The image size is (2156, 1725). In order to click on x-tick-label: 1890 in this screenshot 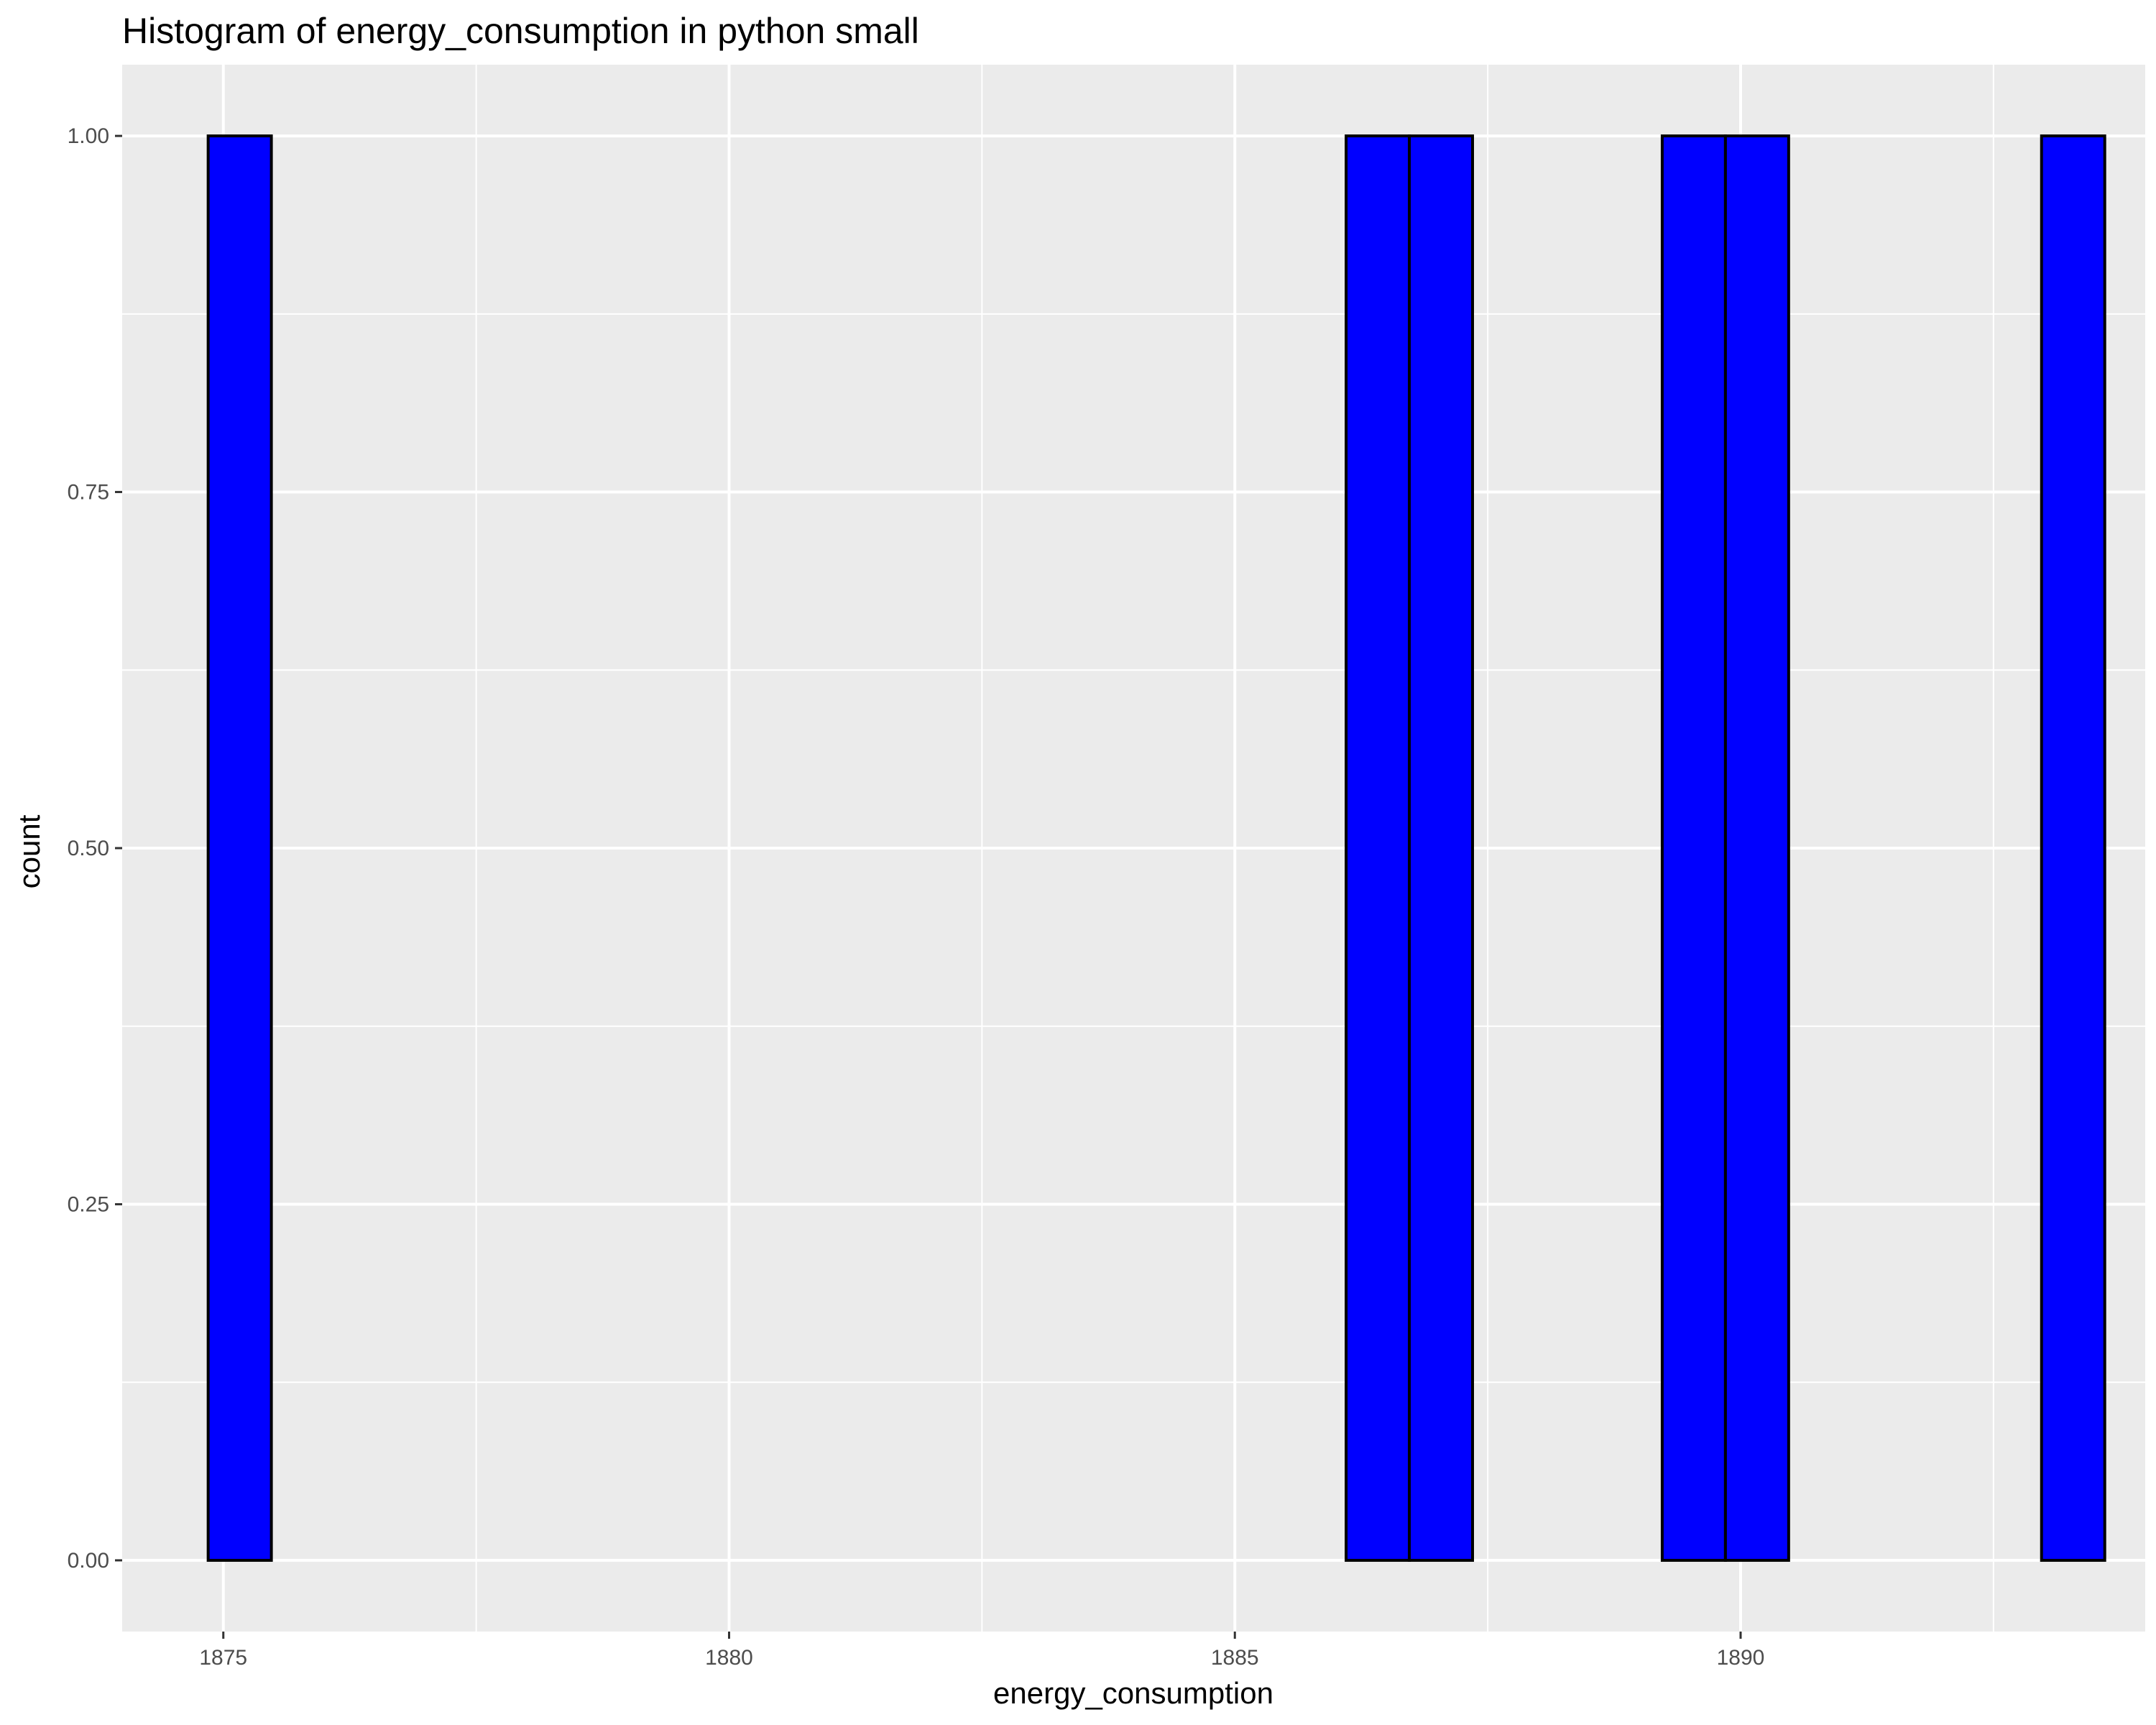, I will do `click(1741, 1658)`.